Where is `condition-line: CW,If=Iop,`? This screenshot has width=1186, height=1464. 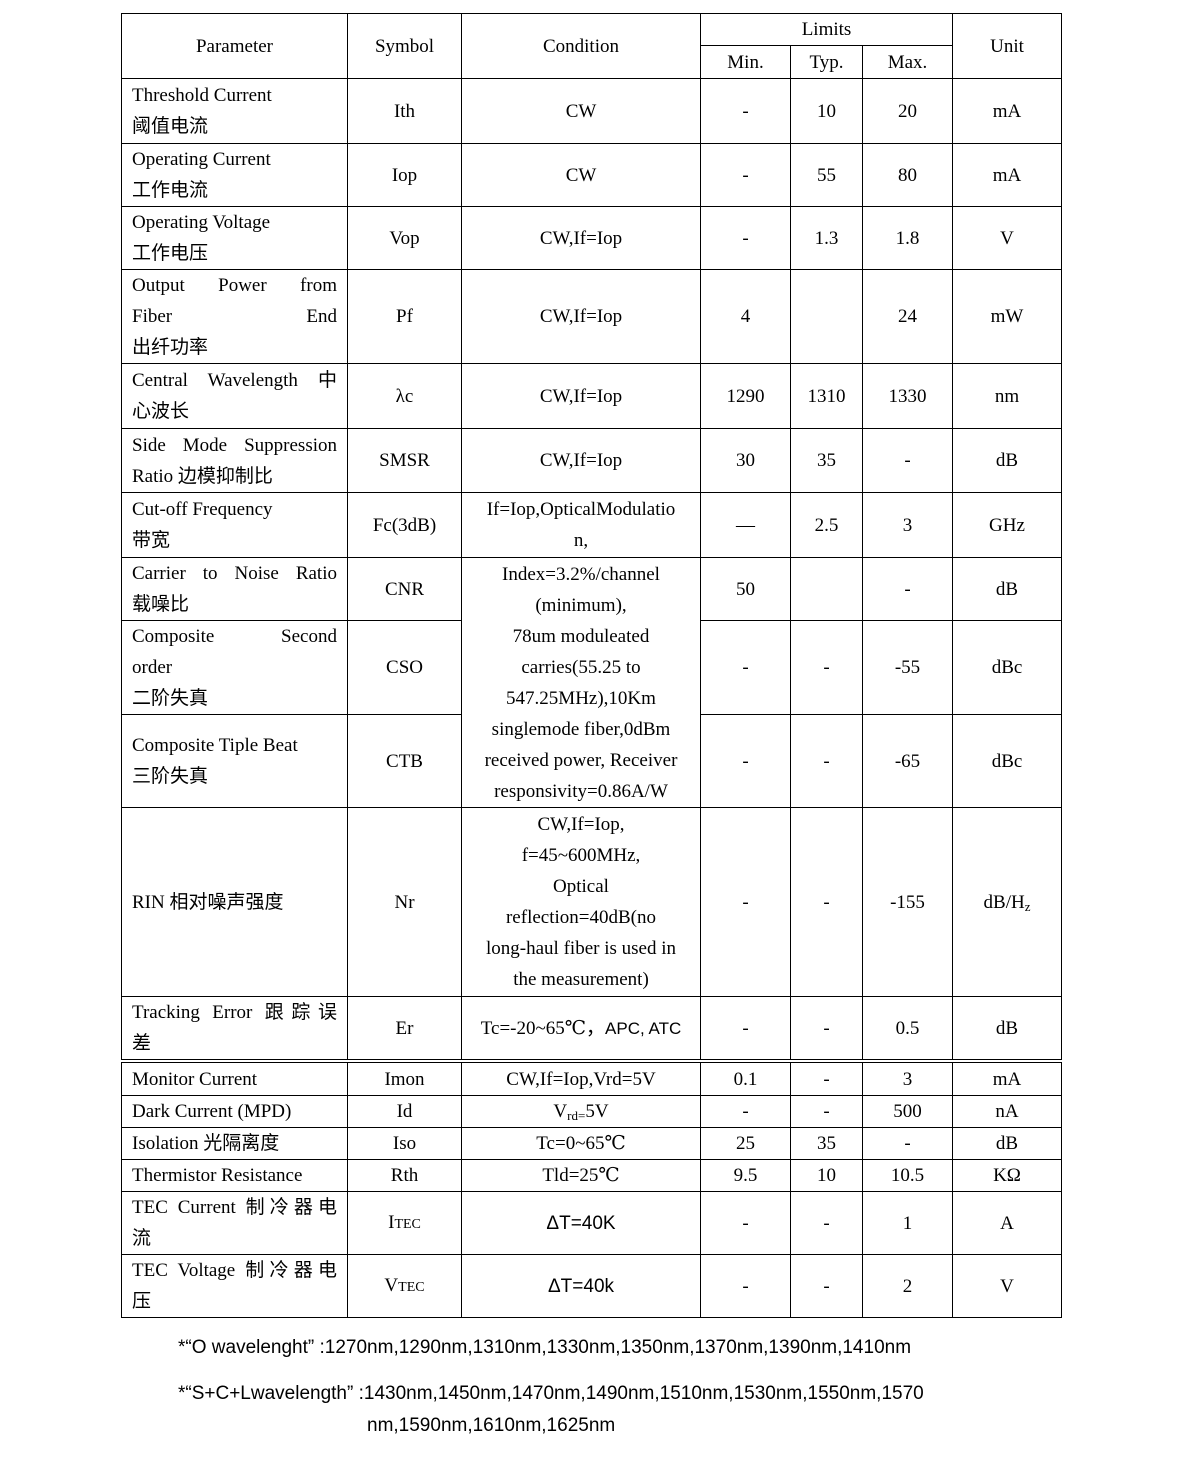
condition-line: CW,If=Iop, is located at coordinates (581, 824).